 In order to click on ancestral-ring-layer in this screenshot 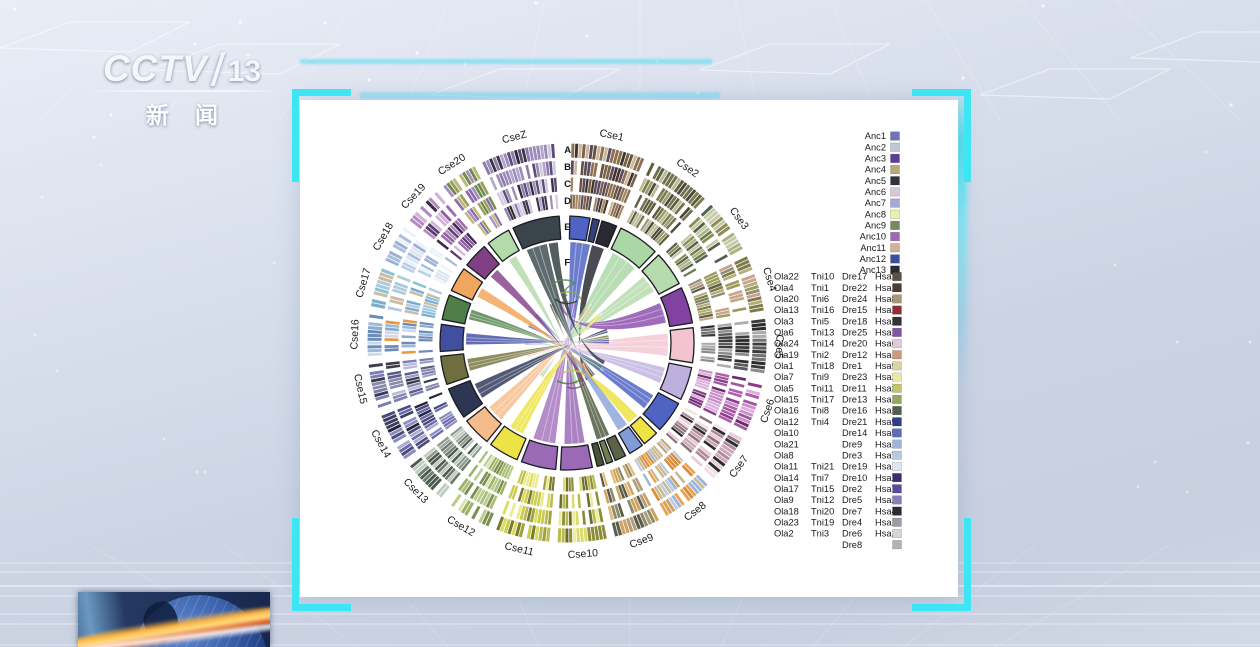, I will do `click(567, 343)`.